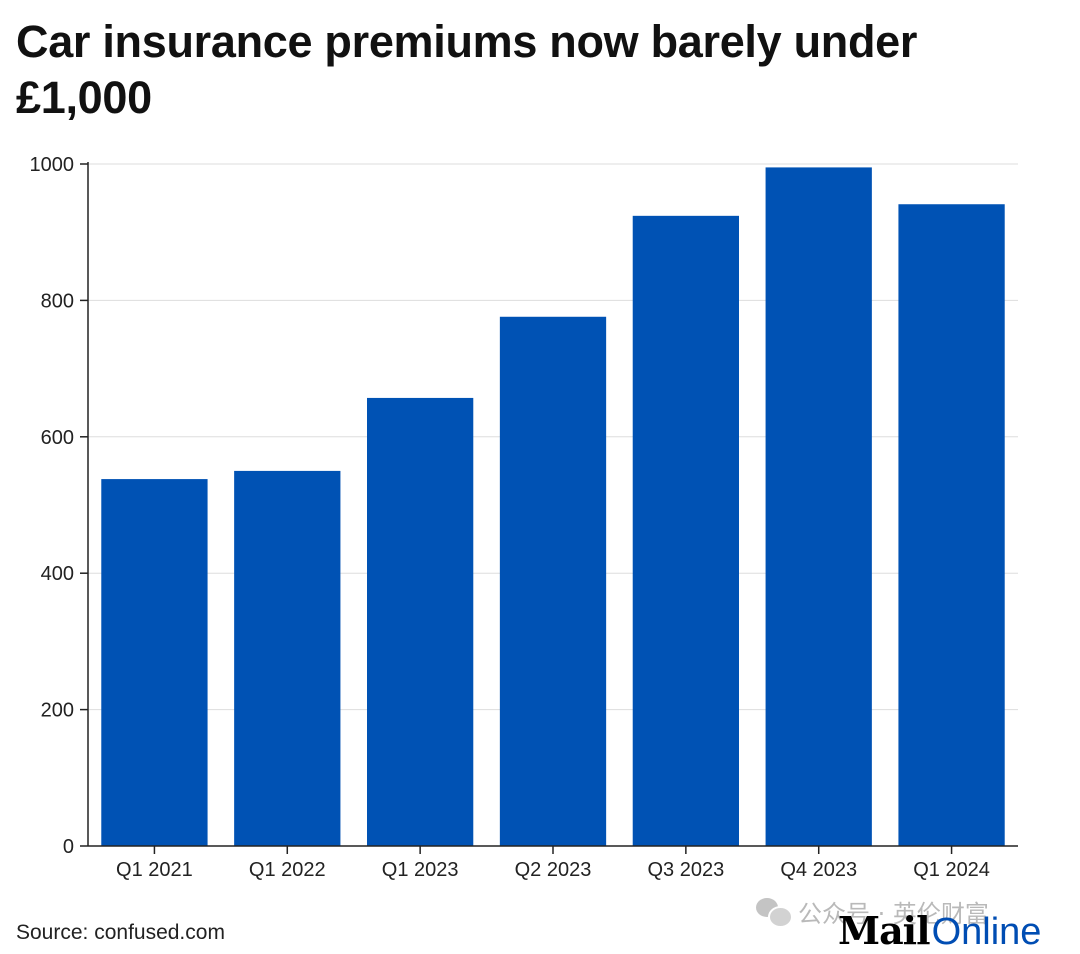 The height and width of the screenshot is (954, 1080). I want to click on x-tick-label: Q1 2021, so click(154, 870).